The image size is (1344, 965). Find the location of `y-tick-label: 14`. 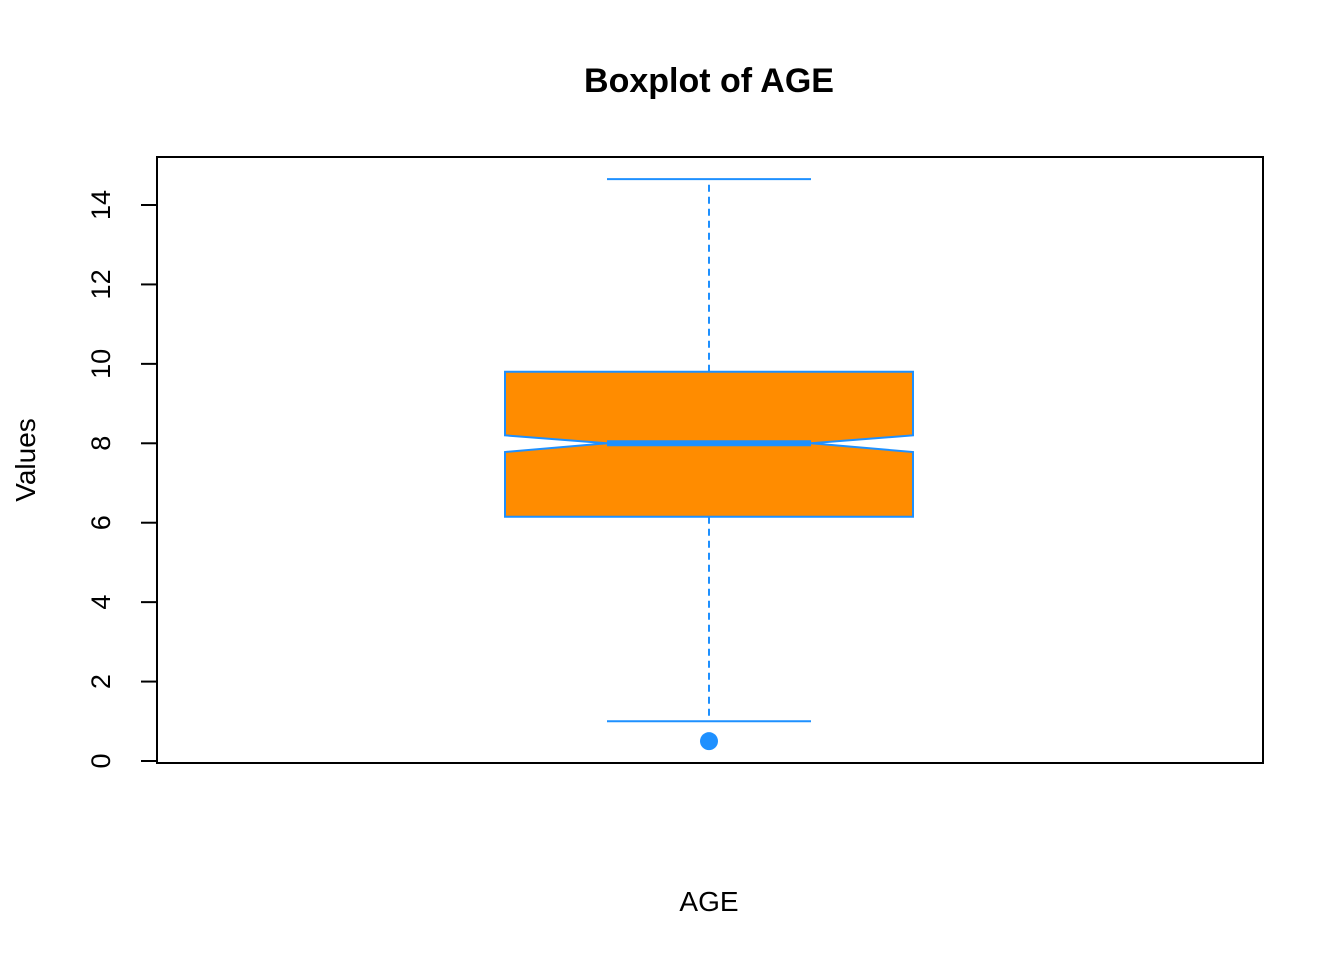

y-tick-label: 14 is located at coordinates (101, 205).